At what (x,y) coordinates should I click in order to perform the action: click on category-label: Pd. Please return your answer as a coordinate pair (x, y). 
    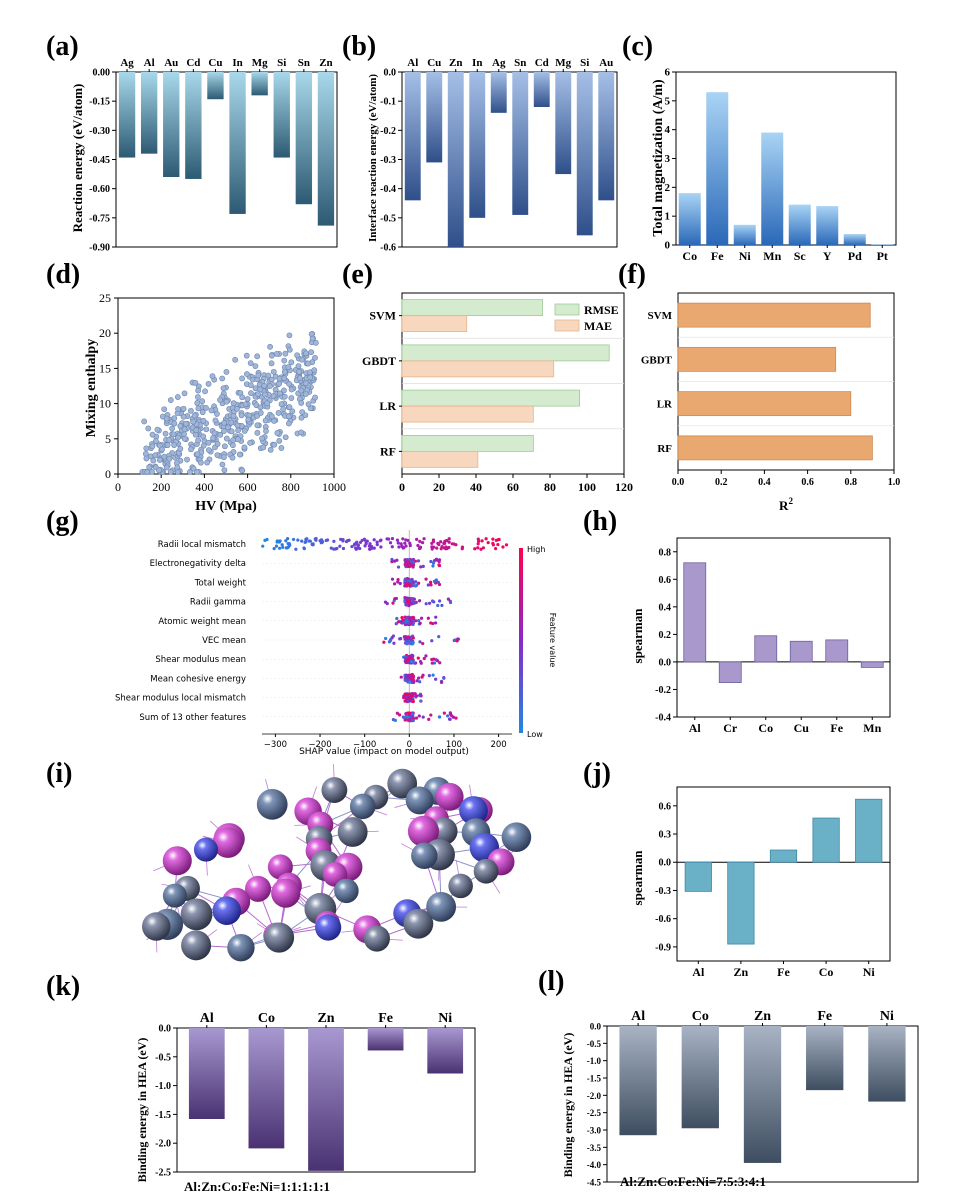
    Looking at the image, I should click on (855, 256).